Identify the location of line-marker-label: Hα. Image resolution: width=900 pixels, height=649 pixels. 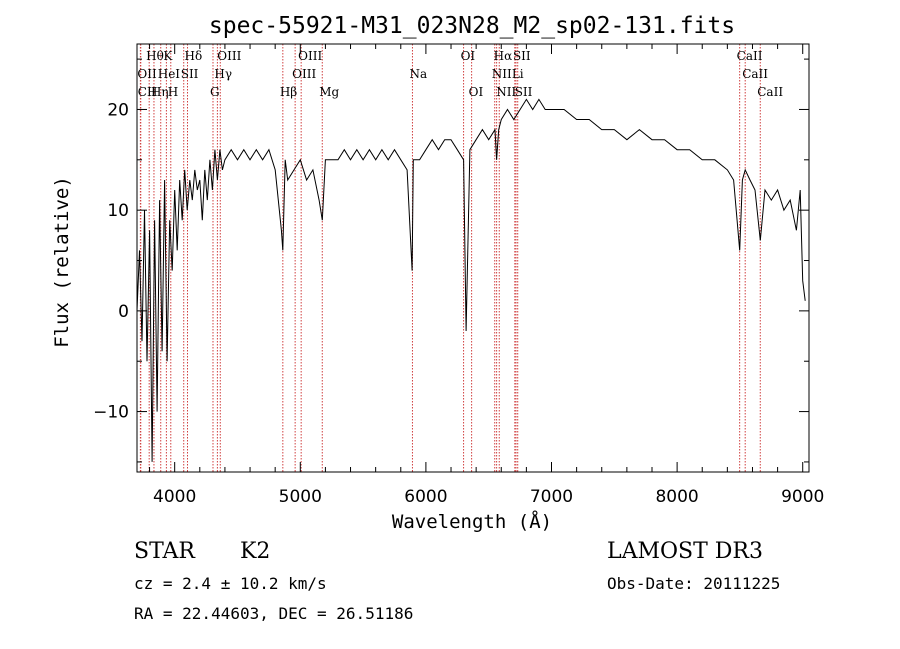
(503, 56).